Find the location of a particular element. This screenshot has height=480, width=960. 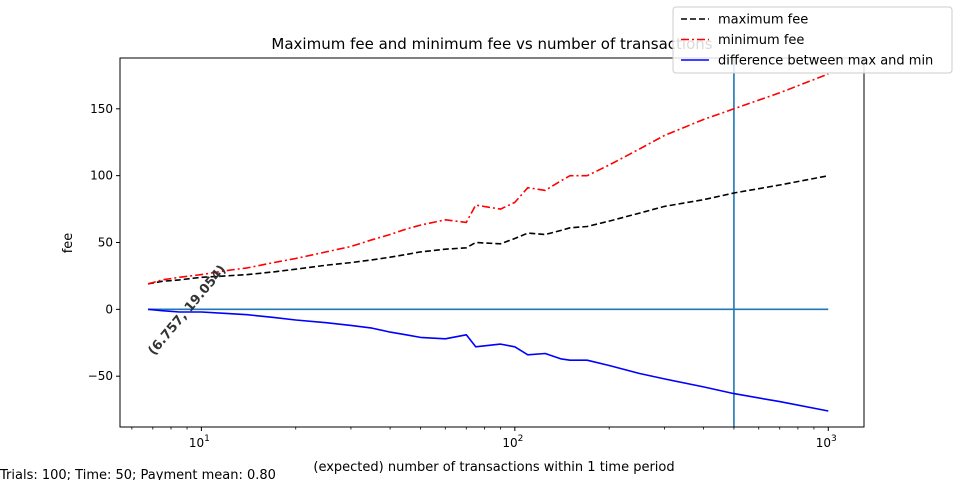

x-tick-label: 10³ is located at coordinates (826, 442).